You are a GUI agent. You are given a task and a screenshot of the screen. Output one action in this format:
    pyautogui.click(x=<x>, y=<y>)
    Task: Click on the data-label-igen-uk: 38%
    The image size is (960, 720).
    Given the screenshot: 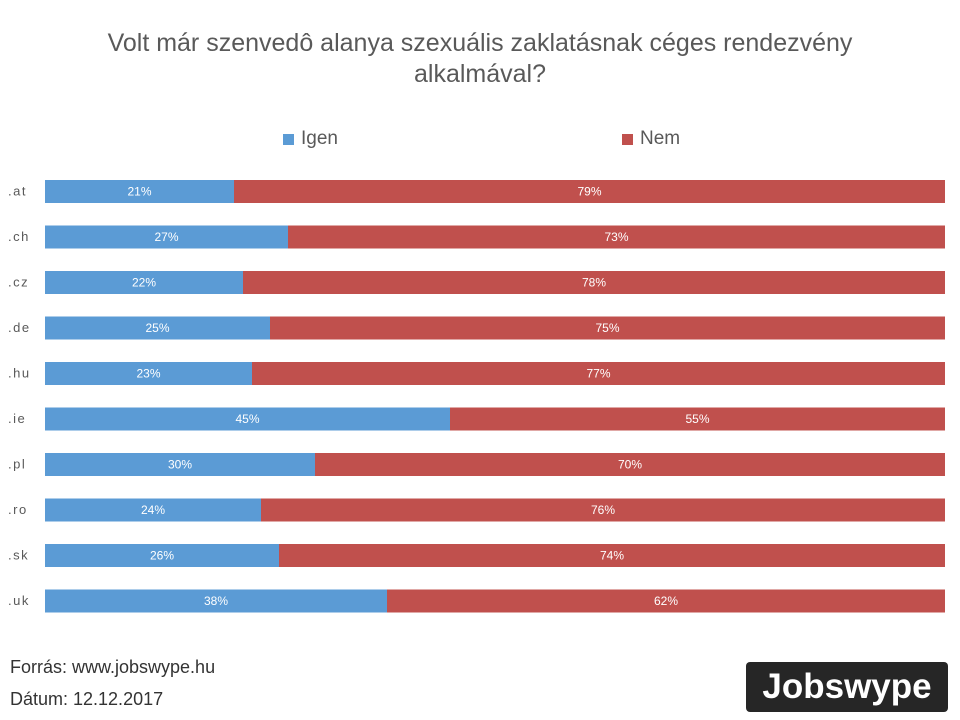 What is the action you would take?
    pyautogui.click(x=216, y=601)
    